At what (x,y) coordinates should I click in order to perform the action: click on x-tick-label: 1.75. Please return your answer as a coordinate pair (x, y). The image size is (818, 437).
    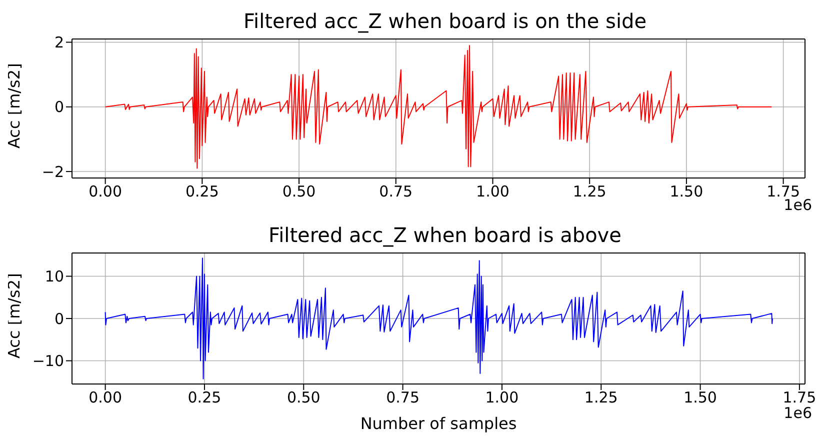
    Looking at the image, I should click on (799, 397).